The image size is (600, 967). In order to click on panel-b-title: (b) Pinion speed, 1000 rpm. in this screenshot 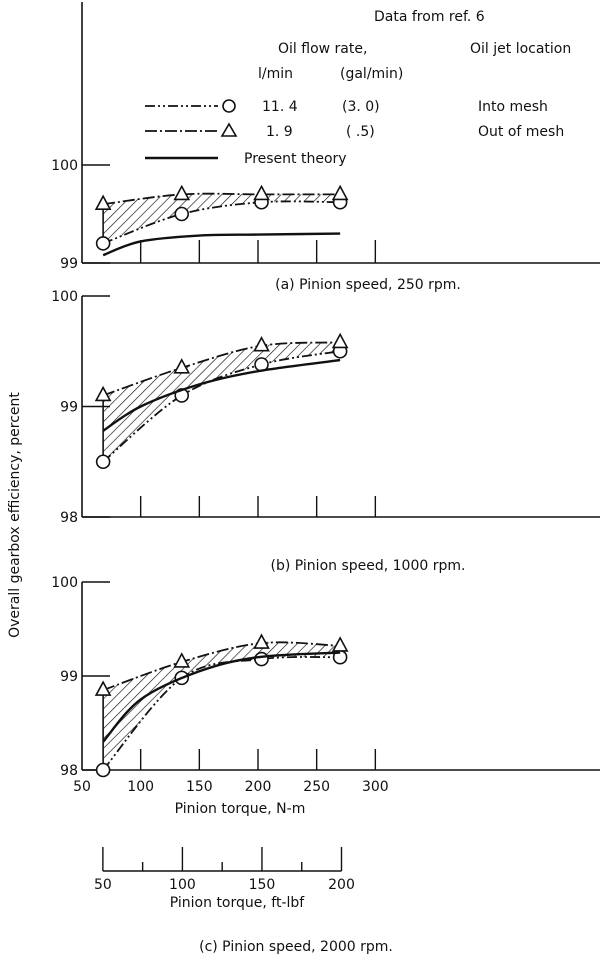, I will do `click(368, 566)`.